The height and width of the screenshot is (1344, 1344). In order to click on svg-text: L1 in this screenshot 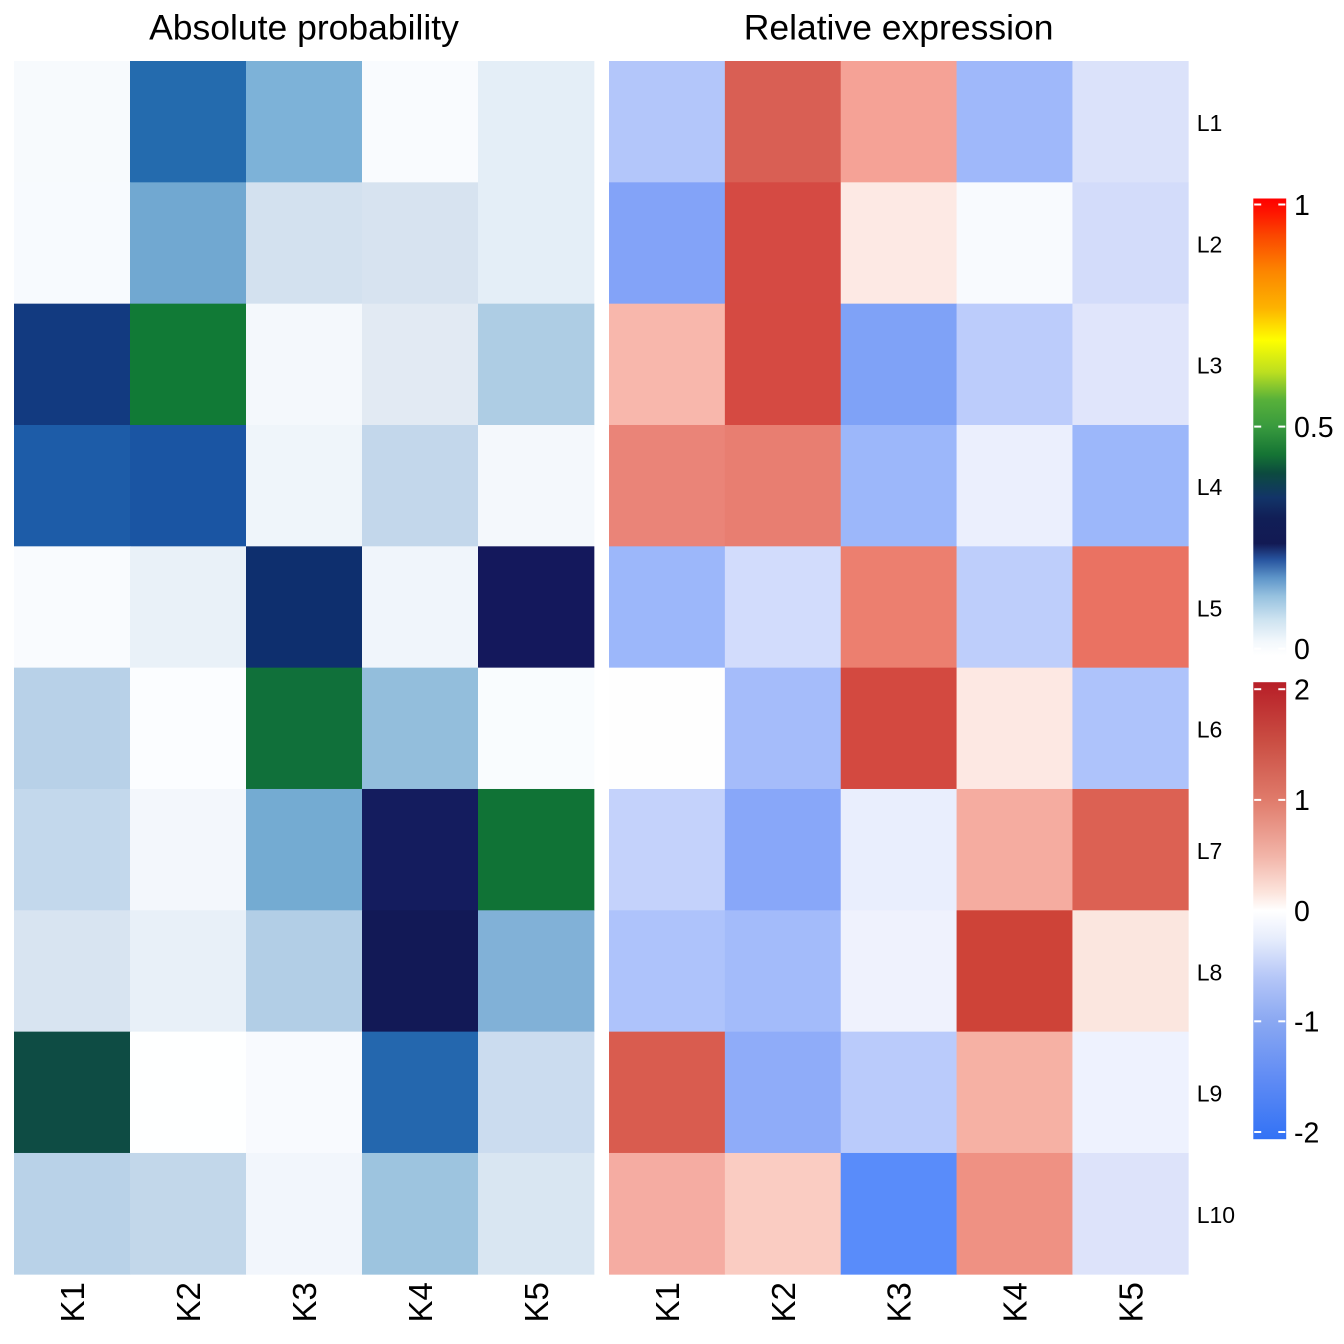, I will do `click(1210, 123)`.